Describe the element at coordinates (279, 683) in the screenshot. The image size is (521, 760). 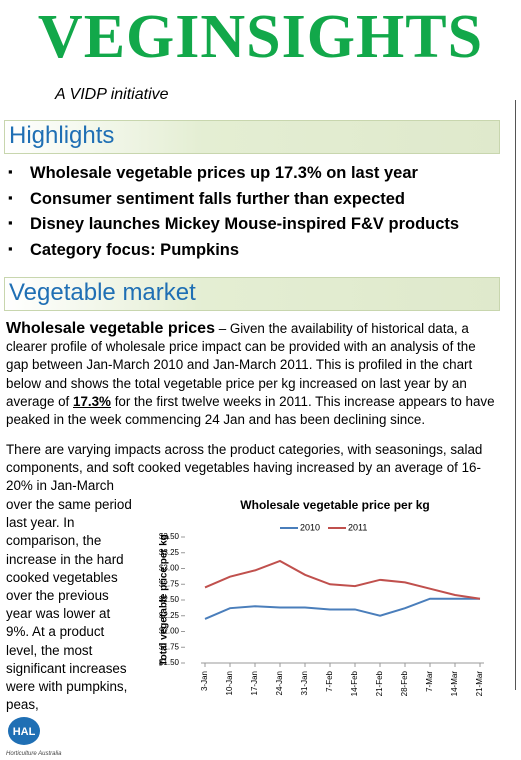
I see `x-tick-label: 24-Jan` at that location.